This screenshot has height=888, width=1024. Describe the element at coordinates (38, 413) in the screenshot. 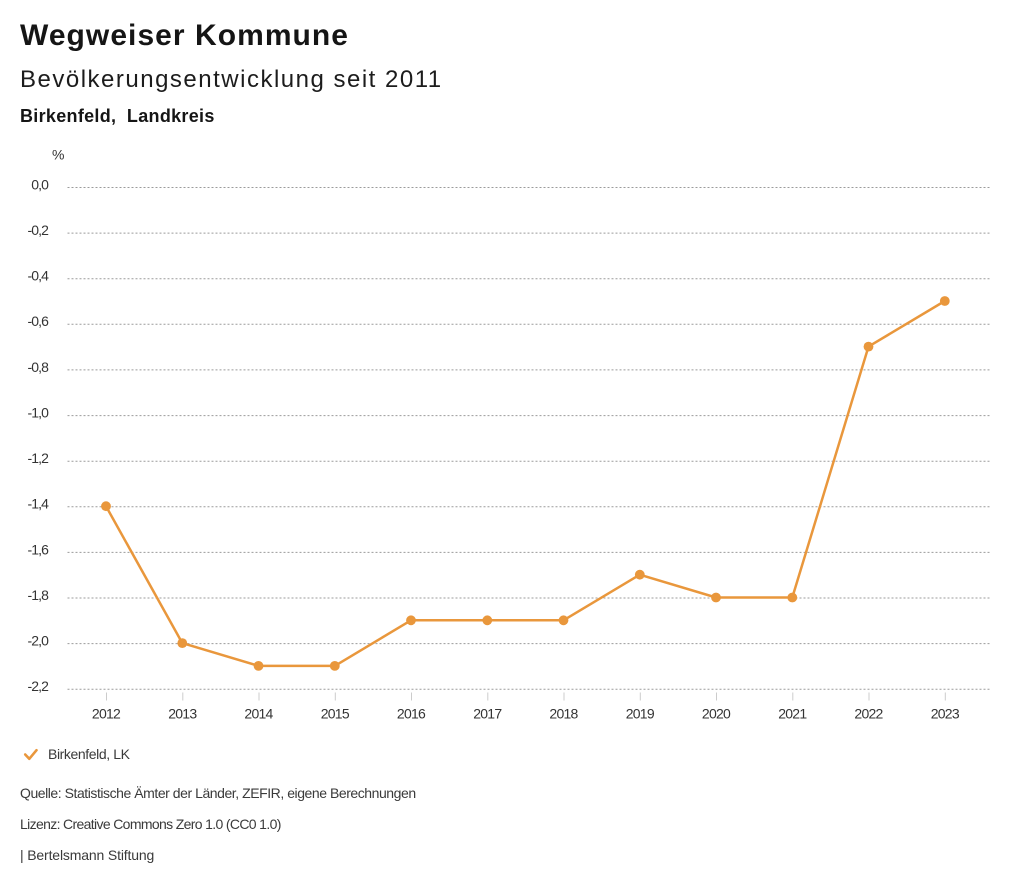

I see `svg-text: -1,0` at that location.